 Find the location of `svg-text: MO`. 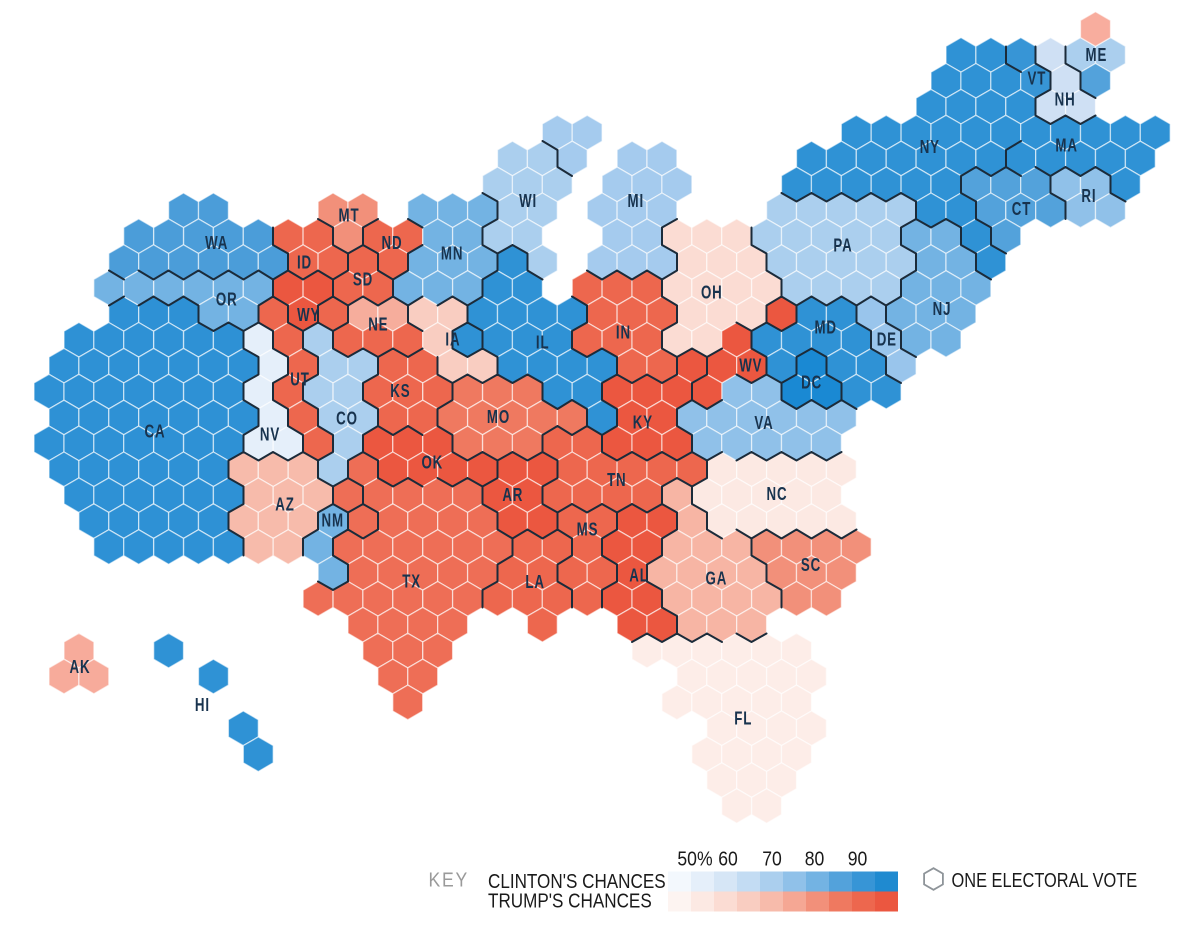

svg-text: MO is located at coordinates (498, 417).